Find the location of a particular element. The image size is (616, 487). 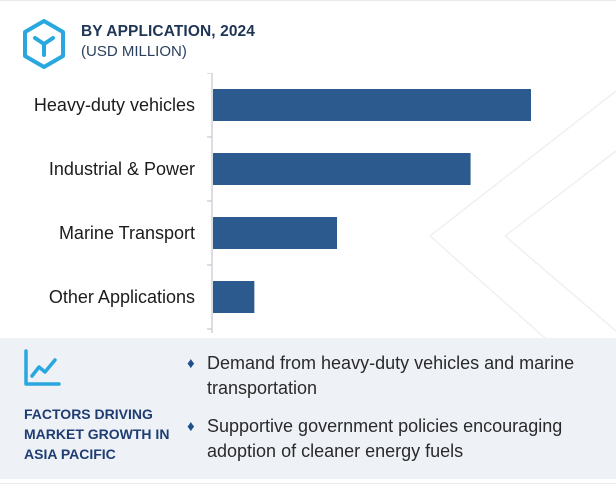

category-label: Marine Transport is located at coordinates (127, 233).